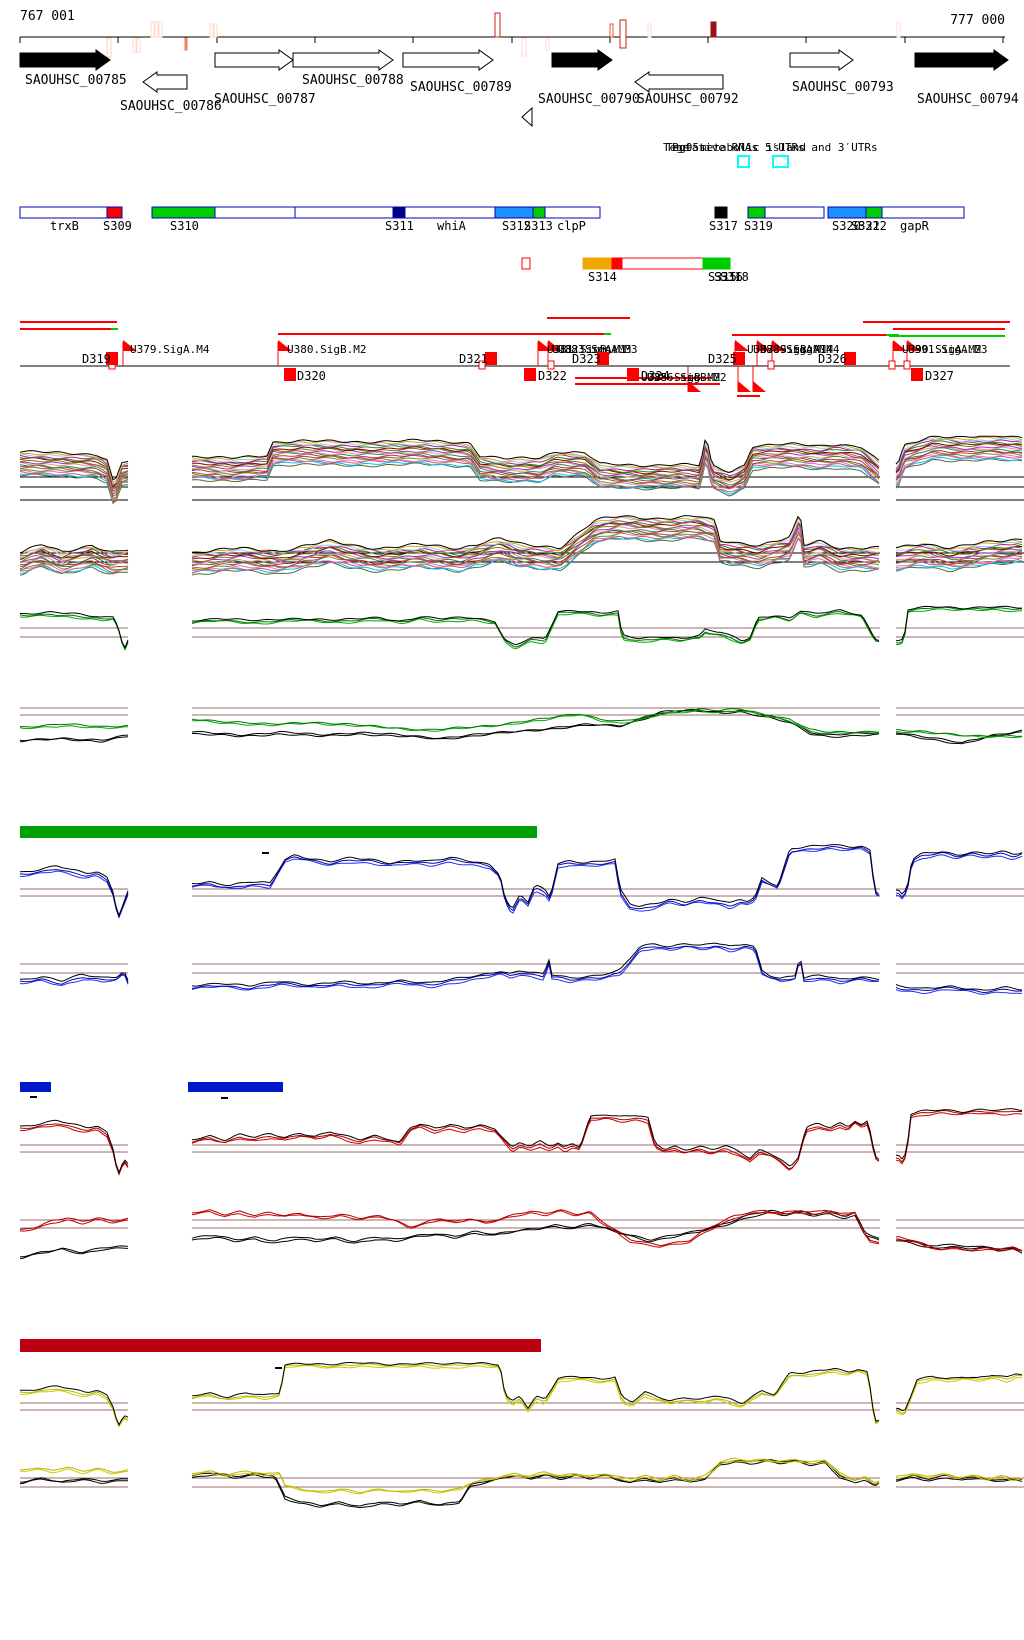 The image size is (1024, 1640). Describe the element at coordinates (473, 359) in the screenshot. I see `d-marker-label-D321: D321` at that location.